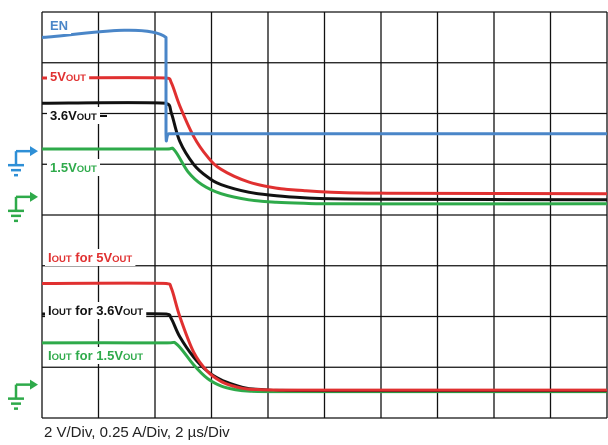 The width and height of the screenshot is (608, 445). I want to click on channel-label-en: EN, so click(59, 25).